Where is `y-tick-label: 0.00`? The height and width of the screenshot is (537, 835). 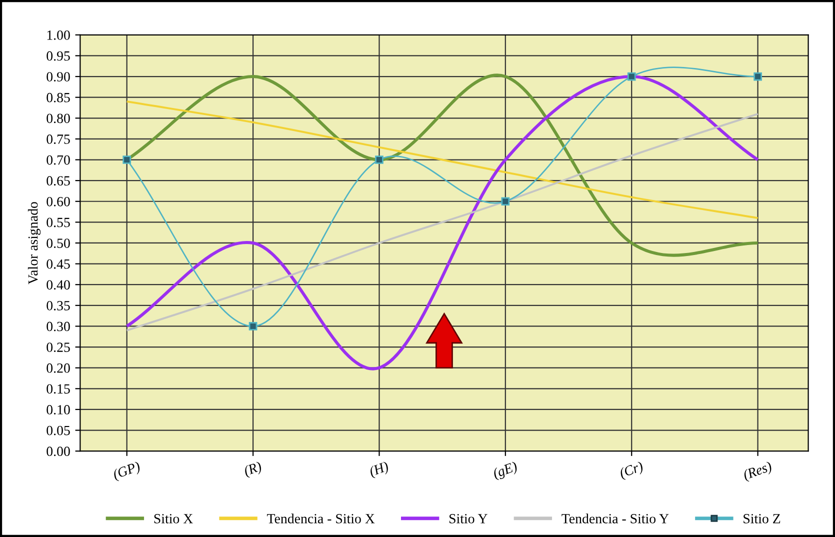
y-tick-label: 0.00 is located at coordinates (58, 451).